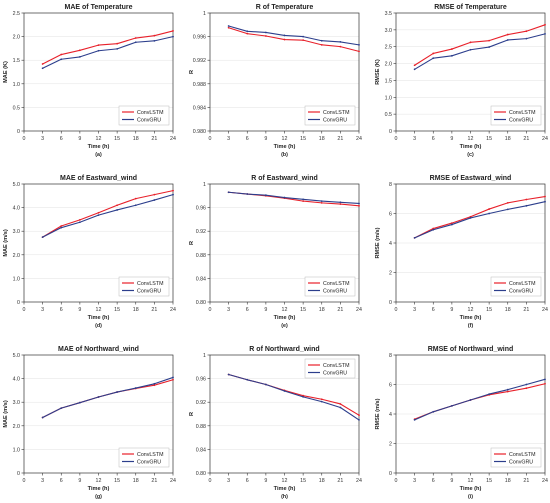 The height and width of the screenshot is (503, 550). I want to click on y-tick-label: 0.988, so click(199, 85).